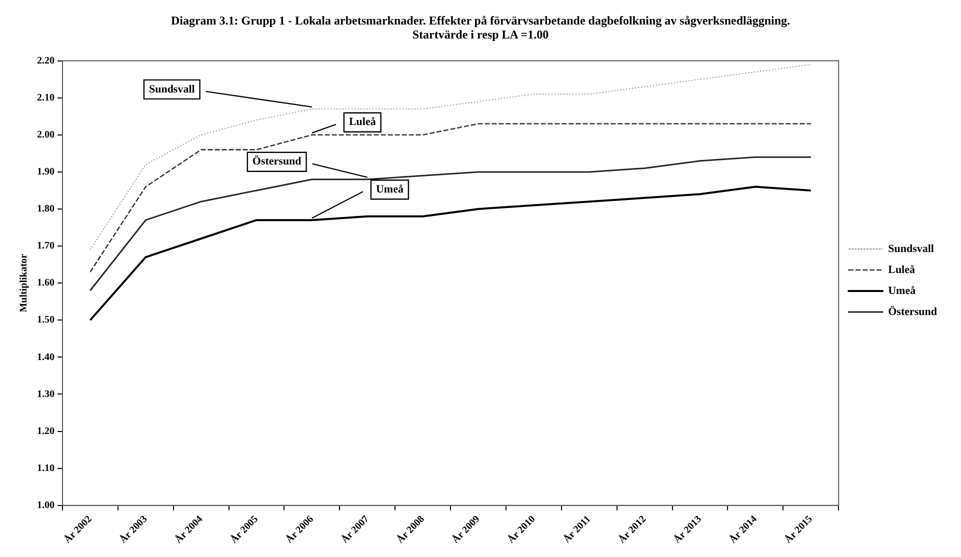 This screenshot has width=961, height=557. What do you see at coordinates (45, 98) in the screenshot?
I see `y-tick-label: 2.10` at bounding box center [45, 98].